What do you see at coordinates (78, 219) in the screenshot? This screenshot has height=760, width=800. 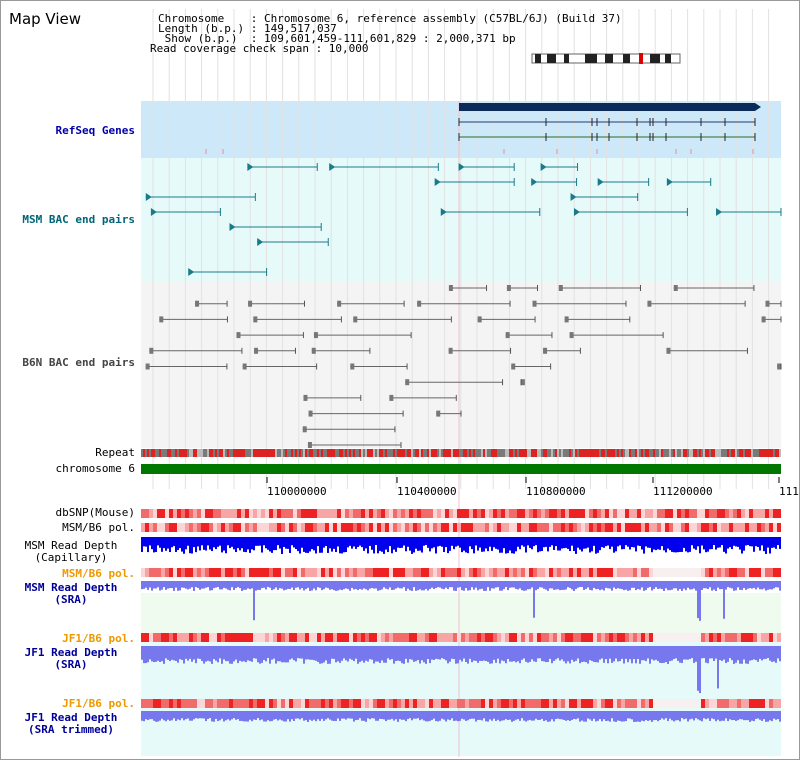 I see `track-label-msm-bac-end-pairs: MSM BAC end pairs` at bounding box center [78, 219].